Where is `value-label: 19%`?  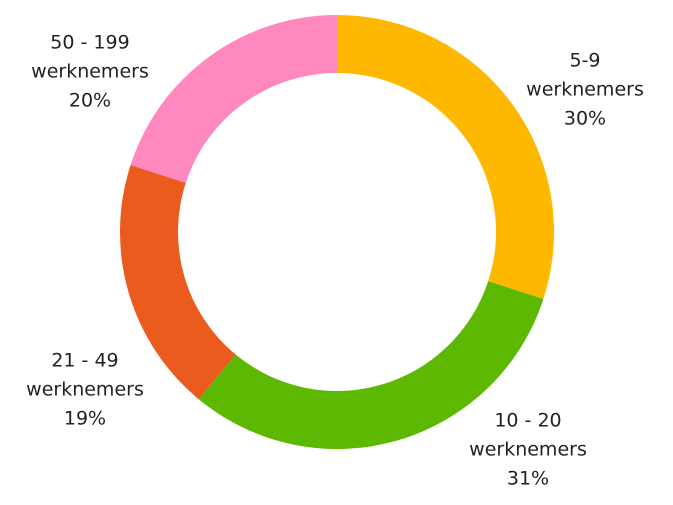
value-label: 19% is located at coordinates (85, 418).